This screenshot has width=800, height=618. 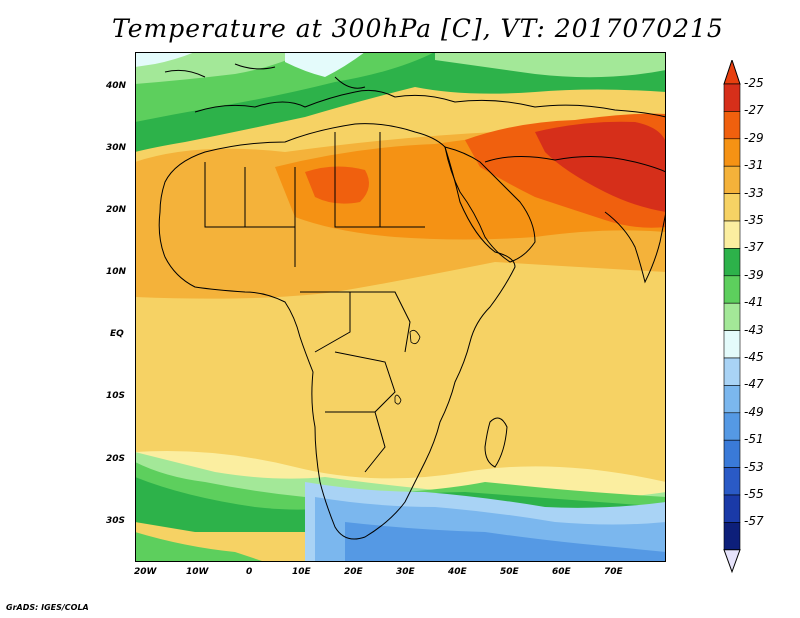 What do you see at coordinates (301, 572) in the screenshot?
I see `lon-label: 10E` at bounding box center [301, 572].